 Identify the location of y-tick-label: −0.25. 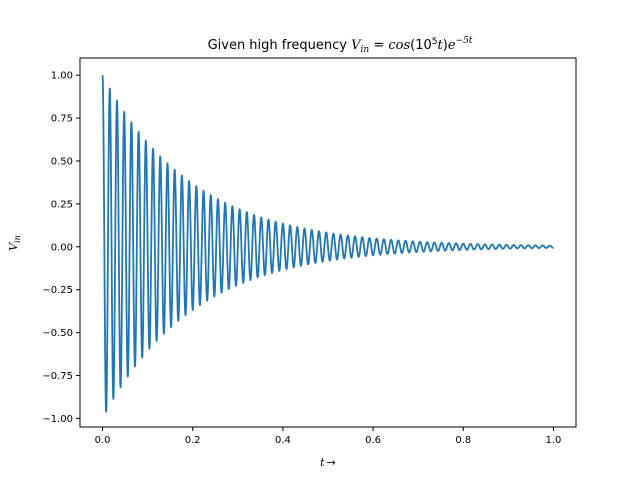
(57, 290).